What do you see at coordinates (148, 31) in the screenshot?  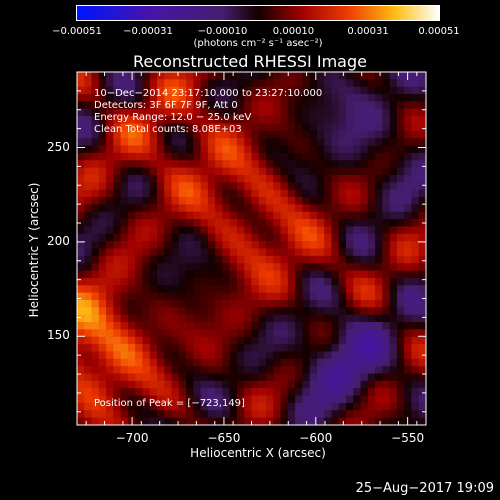 I see `colorbar-tick-label: −0.00031` at bounding box center [148, 31].